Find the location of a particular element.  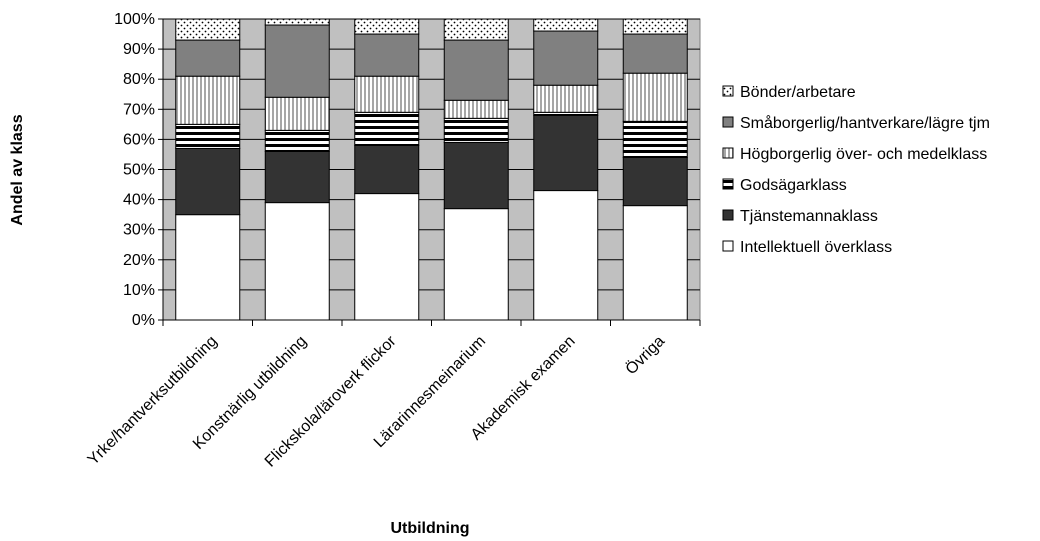

y-tick-label: 80% is located at coordinates (139, 79).